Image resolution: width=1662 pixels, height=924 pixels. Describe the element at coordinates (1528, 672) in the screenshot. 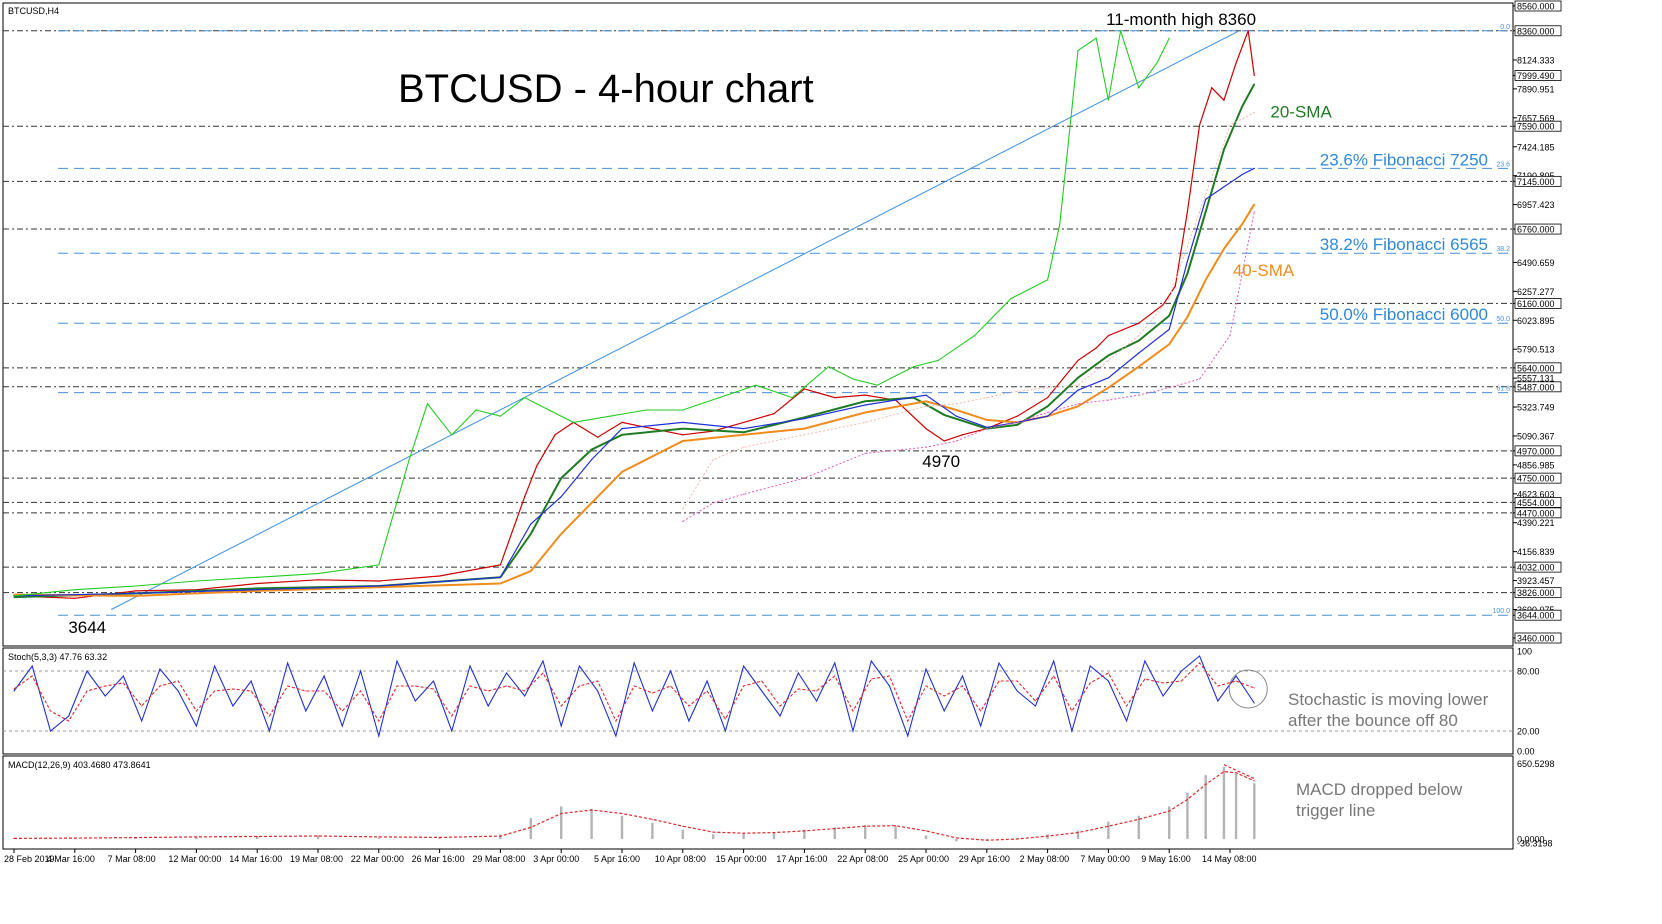

I see `stochastic-y-tick: 80.00` at that location.